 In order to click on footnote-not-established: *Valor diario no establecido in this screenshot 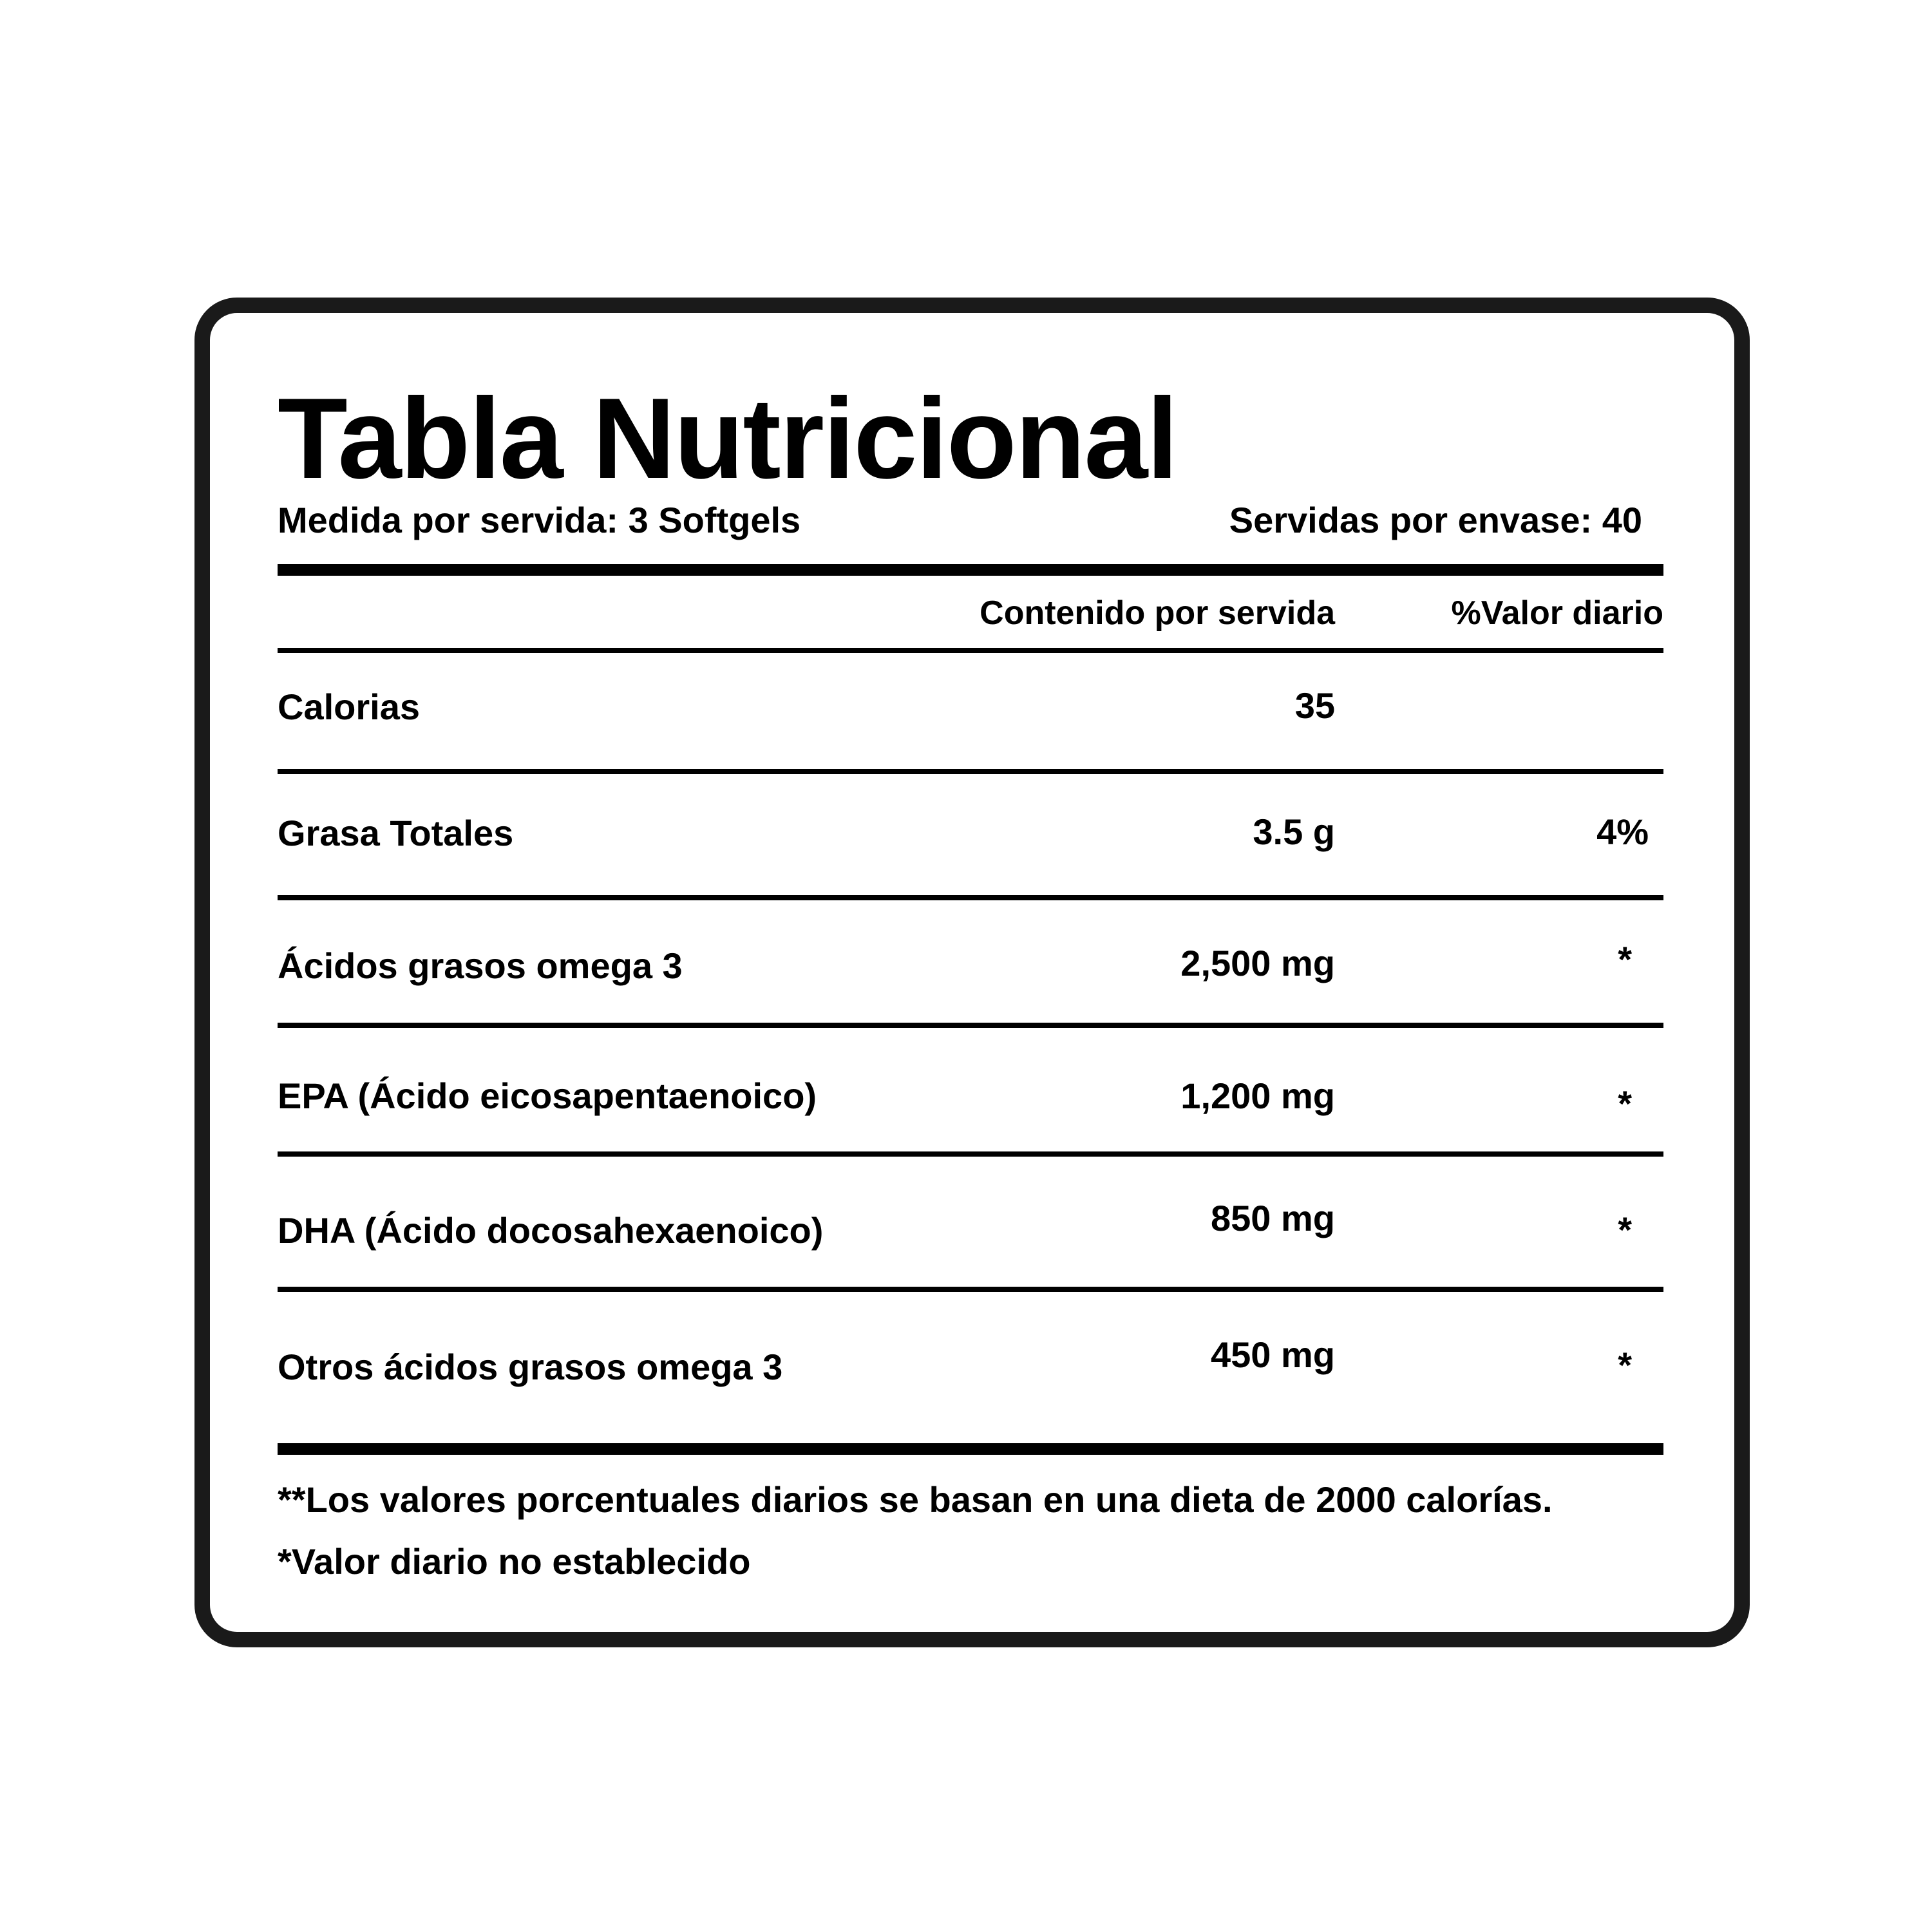, I will do `click(514, 1562)`.